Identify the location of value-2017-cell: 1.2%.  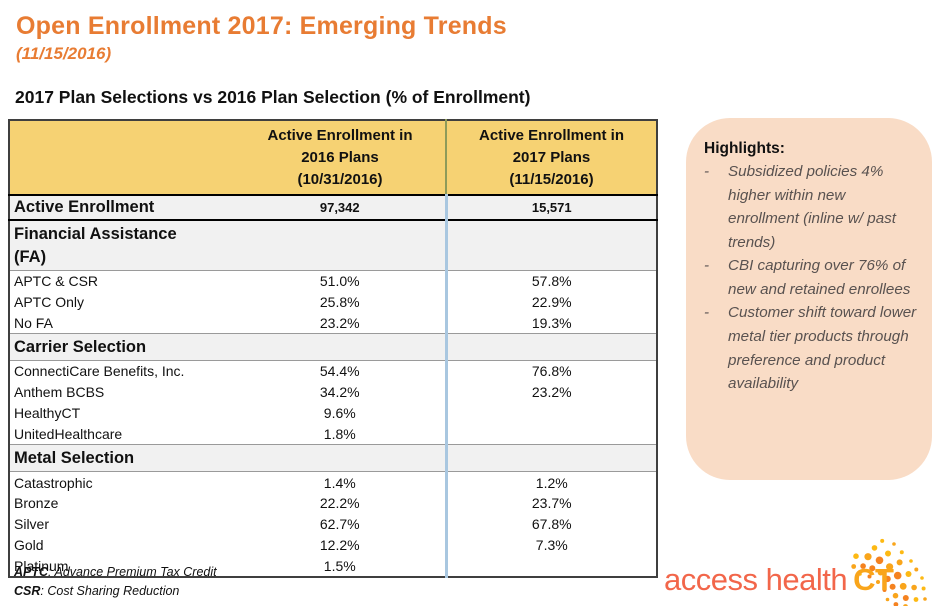
(550, 482).